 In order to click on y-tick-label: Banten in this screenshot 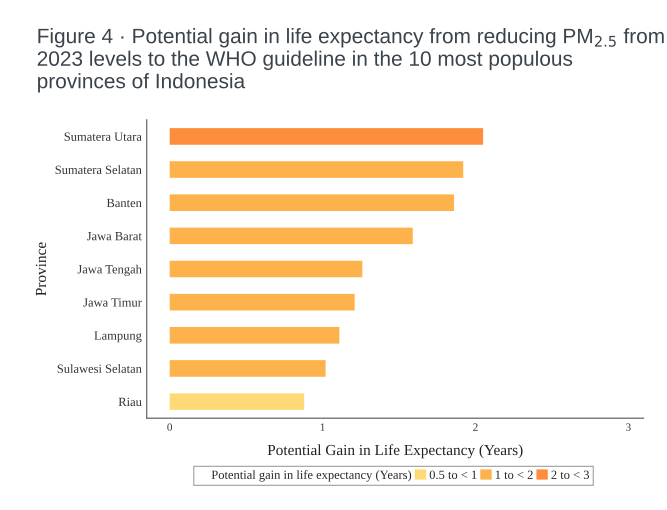, I will do `click(124, 203)`.